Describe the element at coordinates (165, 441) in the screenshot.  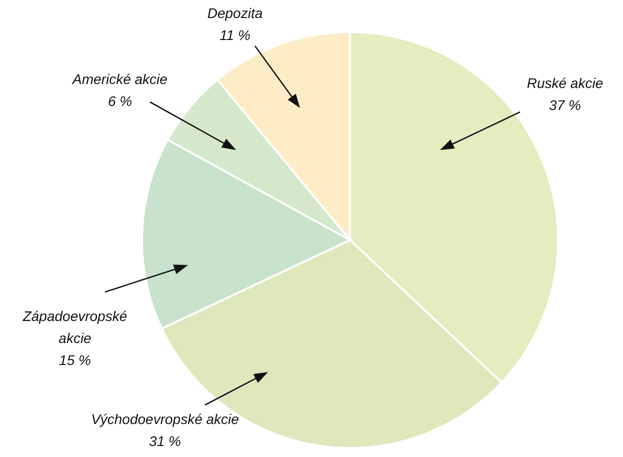
I see `data-label: 31 %` at that location.